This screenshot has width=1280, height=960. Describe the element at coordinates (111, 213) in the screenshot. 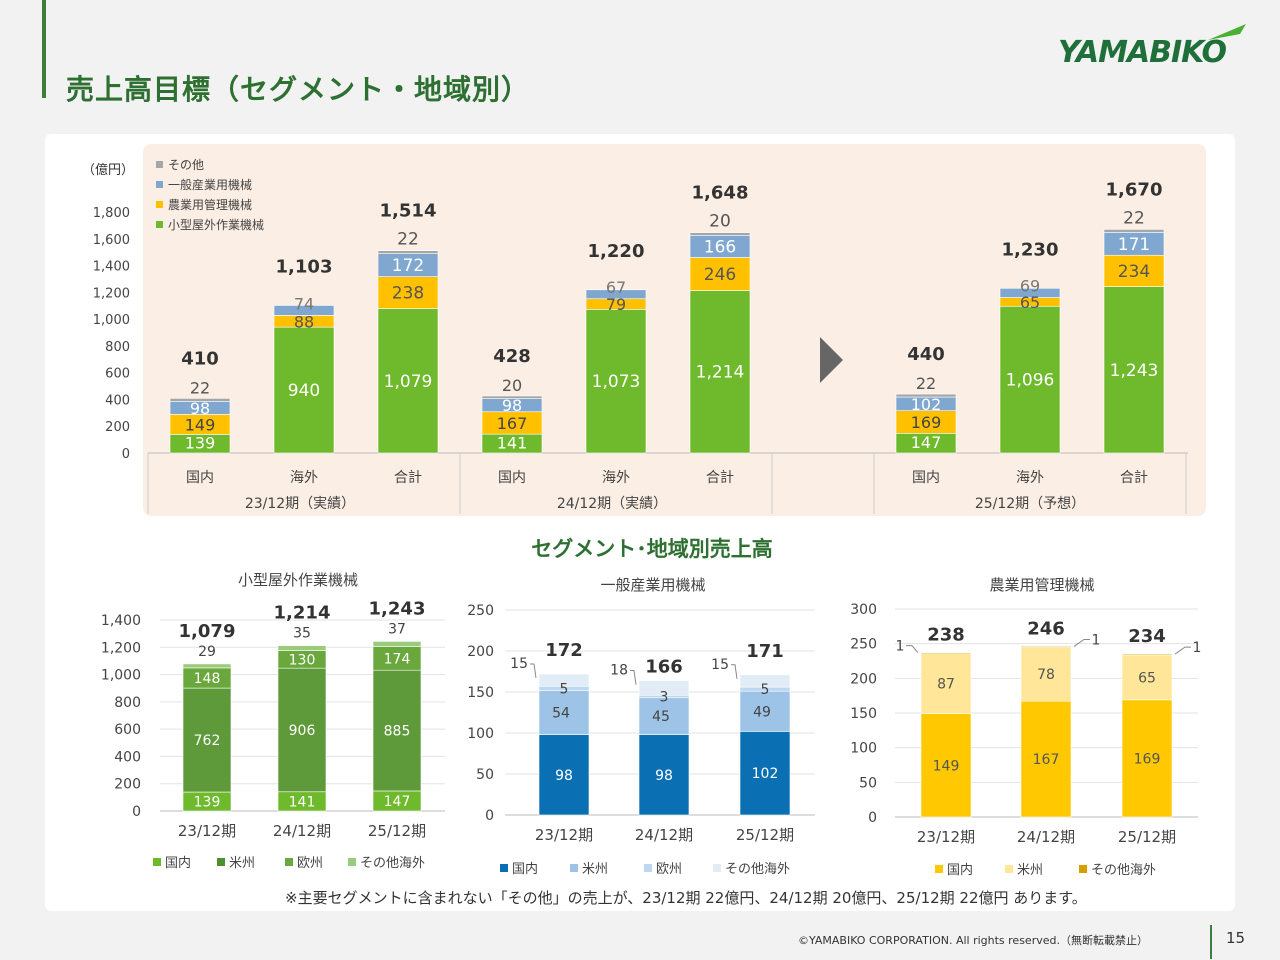

I see `main-ytick-label: 1,800` at that location.